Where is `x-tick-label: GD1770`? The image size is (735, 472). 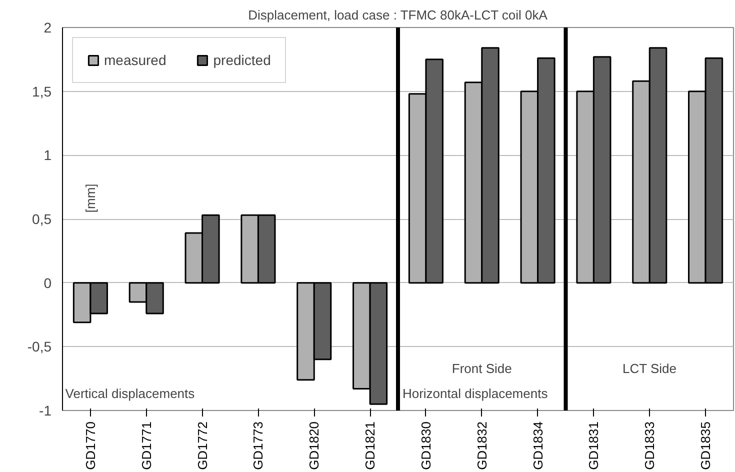
x-tick-label: GD1770 is located at coordinates (90, 446).